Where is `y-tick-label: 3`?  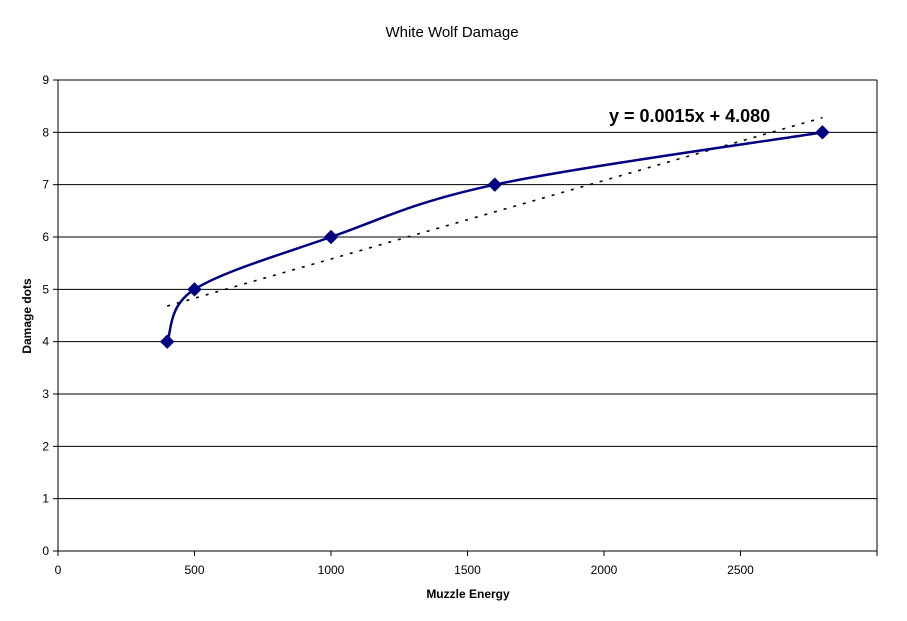 y-tick-label: 3 is located at coordinates (45, 394).